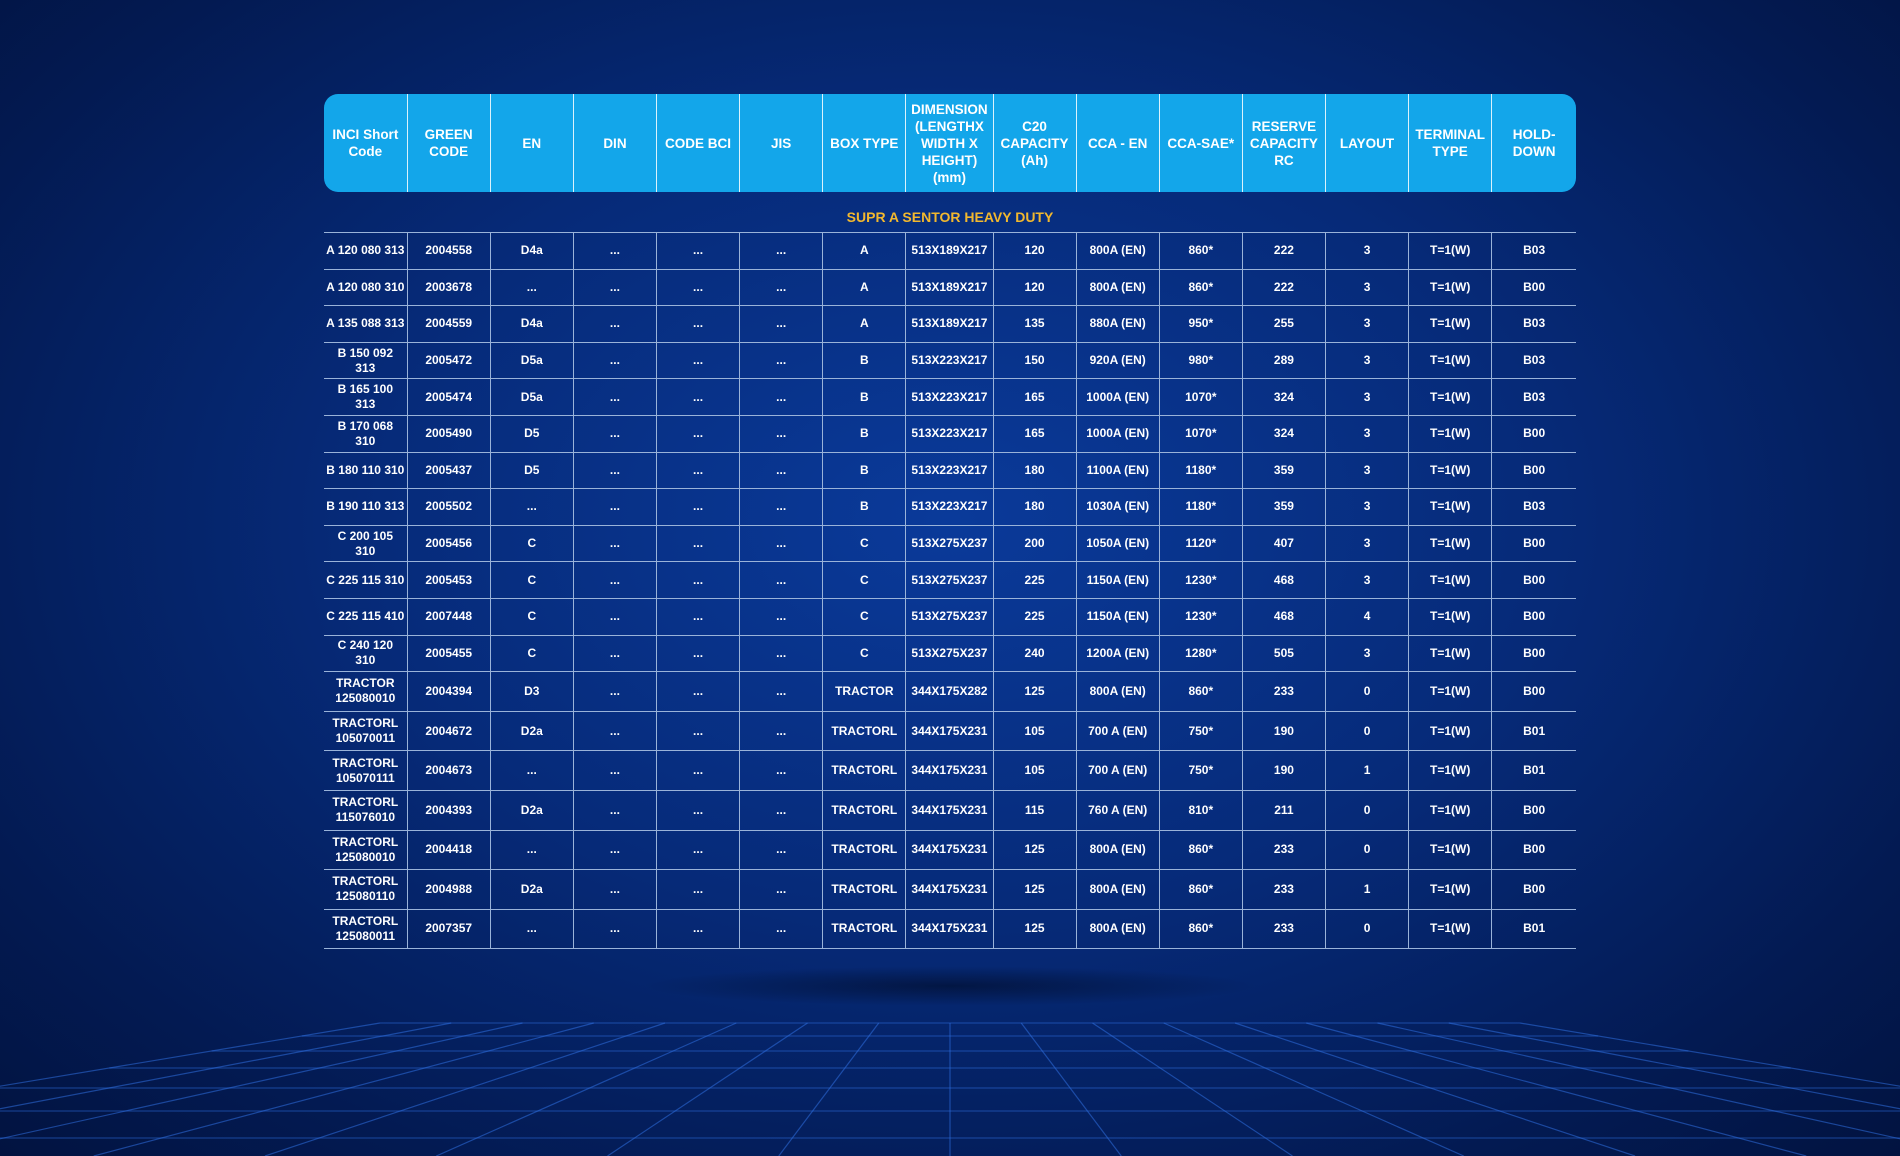 The height and width of the screenshot is (1156, 1900). I want to click on table-cell: 359, so click(1284, 471).